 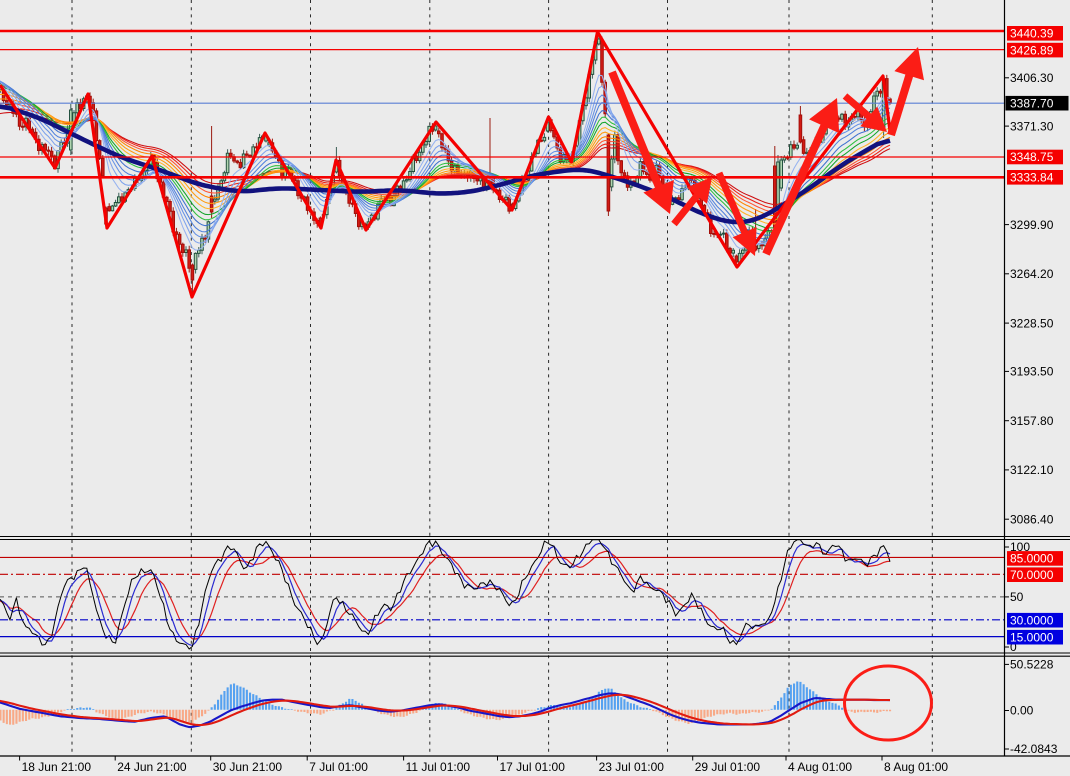 What do you see at coordinates (1017, 597) in the screenshot?
I see `svg-text: 50` at bounding box center [1017, 597].